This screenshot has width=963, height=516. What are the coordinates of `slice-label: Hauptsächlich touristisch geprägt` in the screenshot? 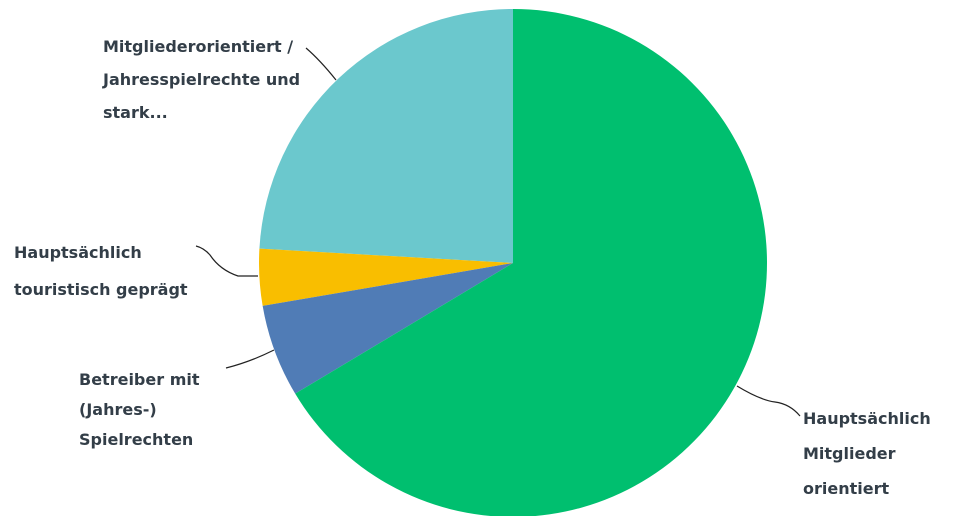 It's located at (101, 271).